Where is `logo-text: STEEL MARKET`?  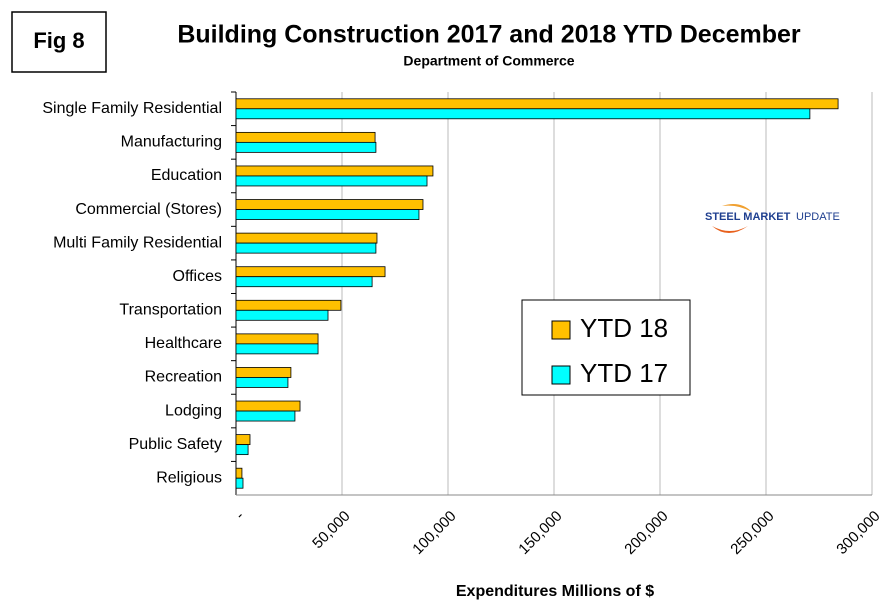 logo-text: STEEL MARKET is located at coordinates (748, 217).